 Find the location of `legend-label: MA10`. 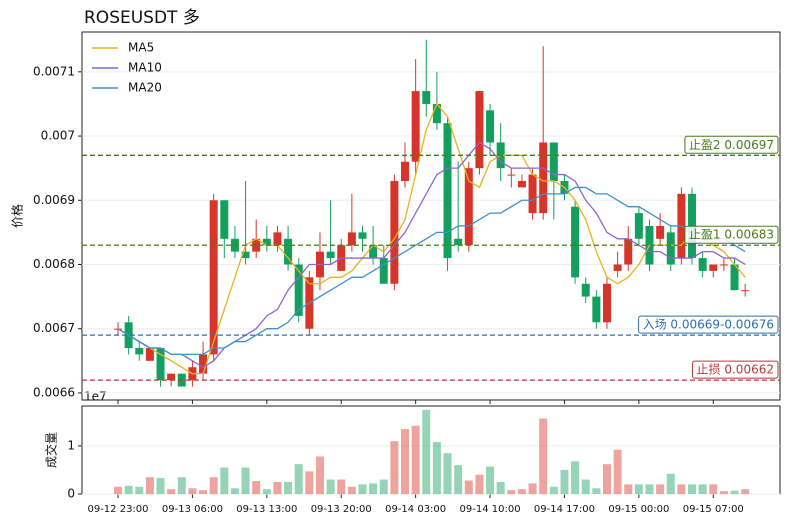

legend-label: MA10 is located at coordinates (145, 68).